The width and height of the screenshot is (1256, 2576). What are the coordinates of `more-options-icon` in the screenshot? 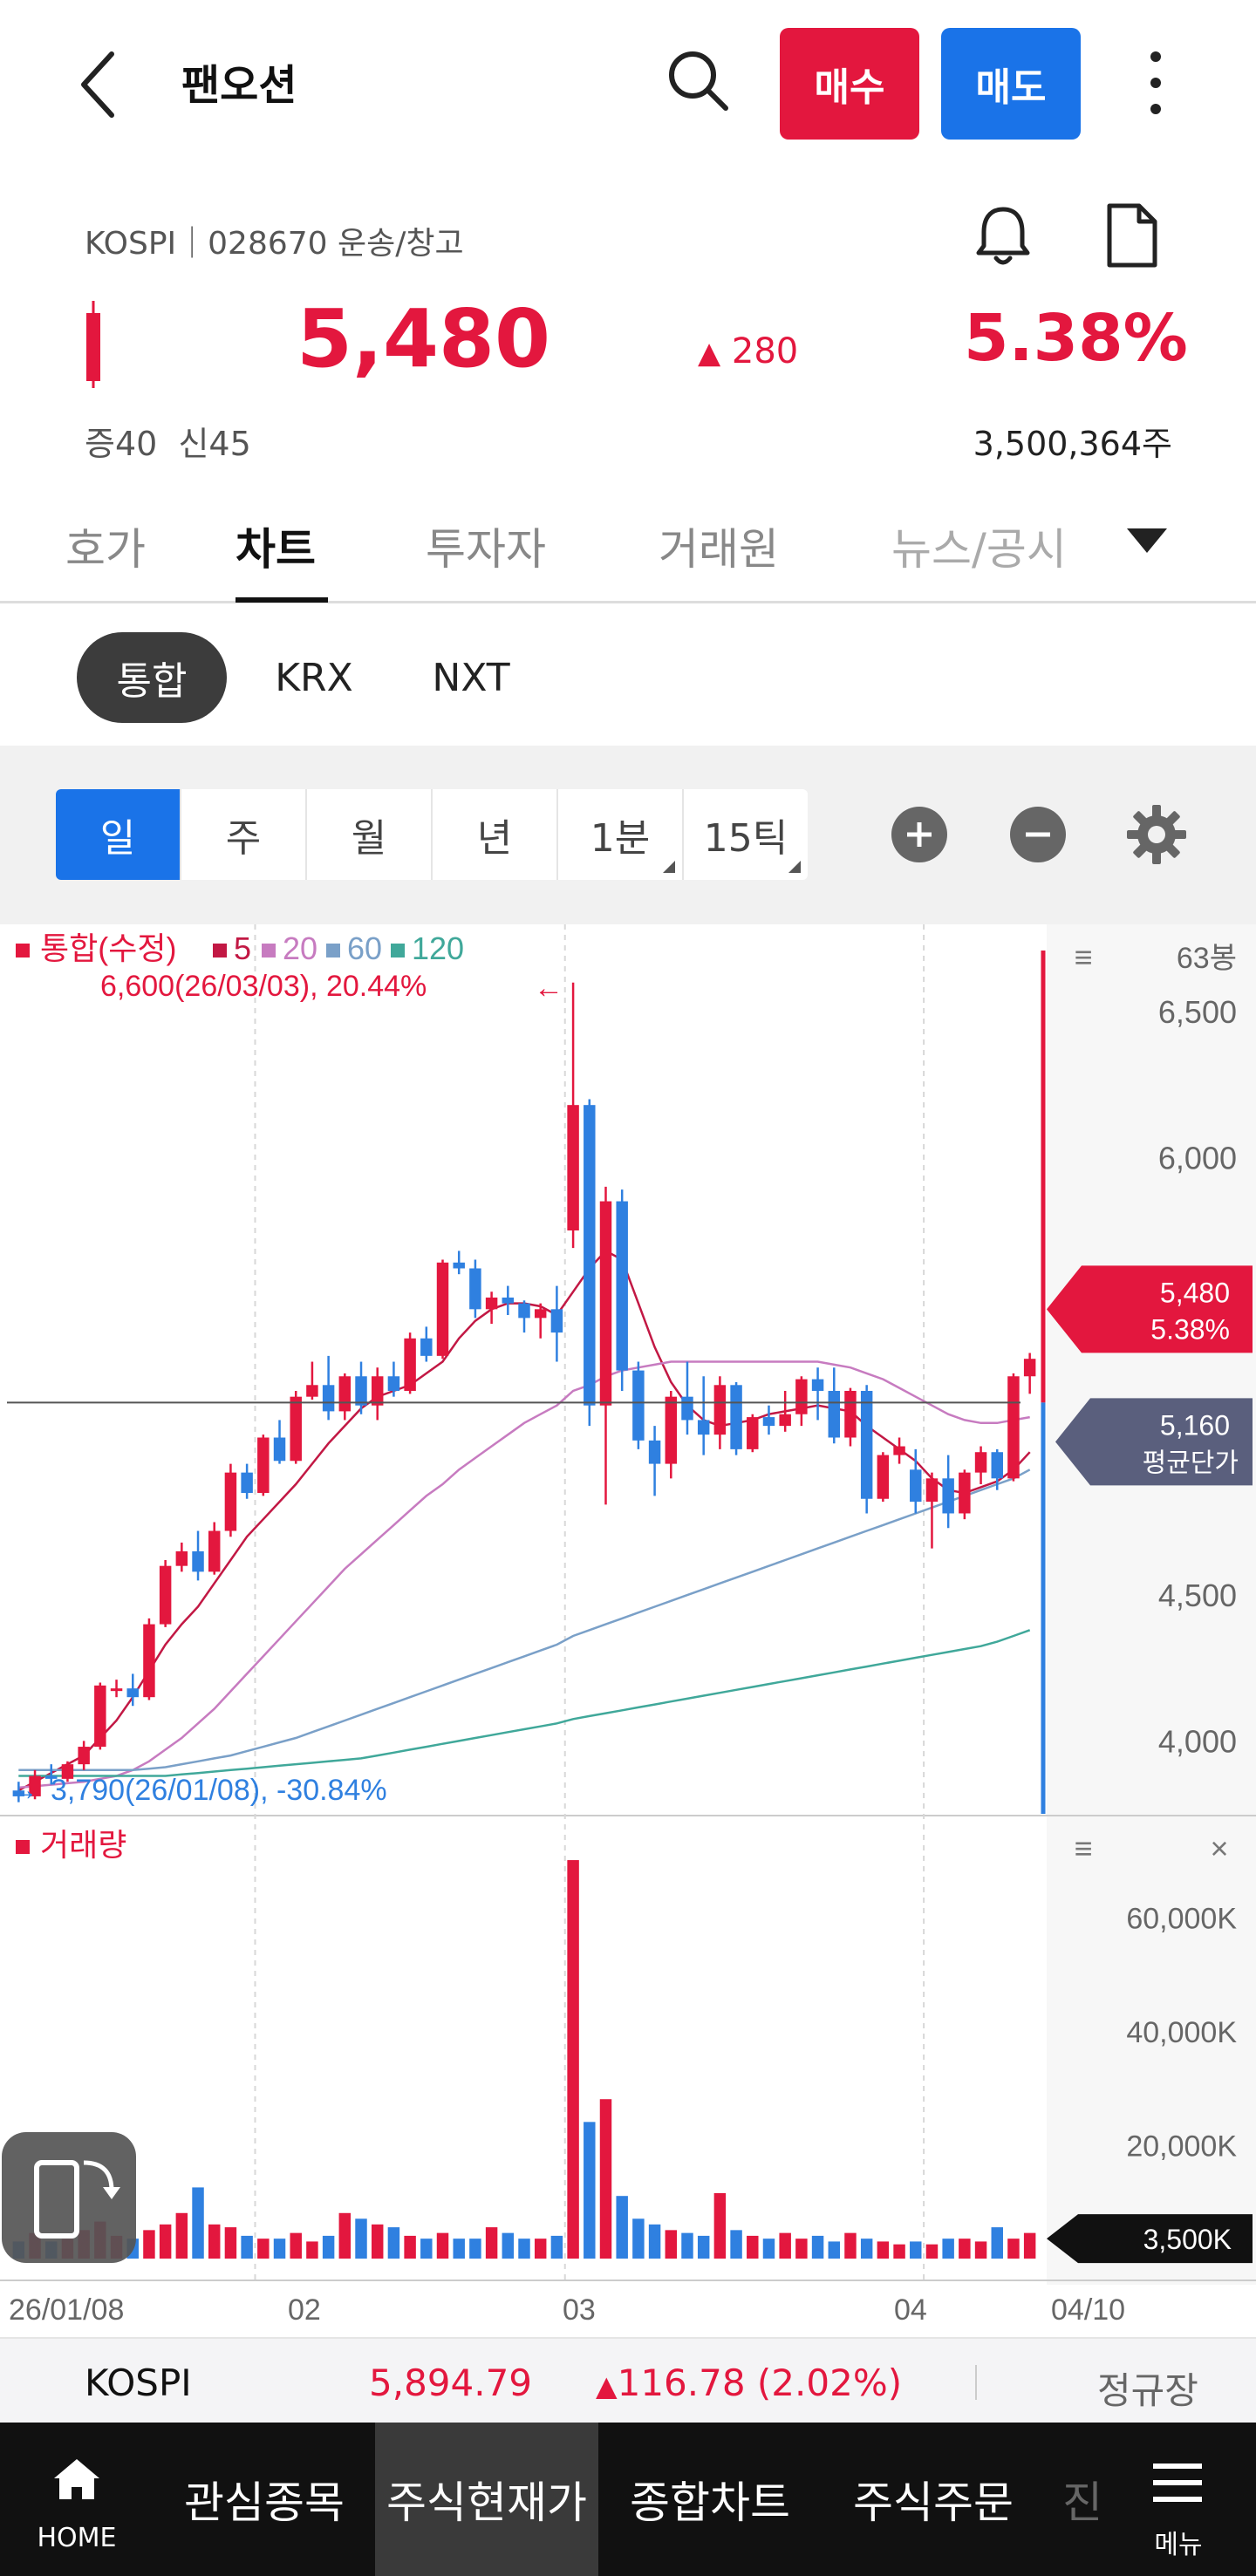 It's located at (1156, 83).